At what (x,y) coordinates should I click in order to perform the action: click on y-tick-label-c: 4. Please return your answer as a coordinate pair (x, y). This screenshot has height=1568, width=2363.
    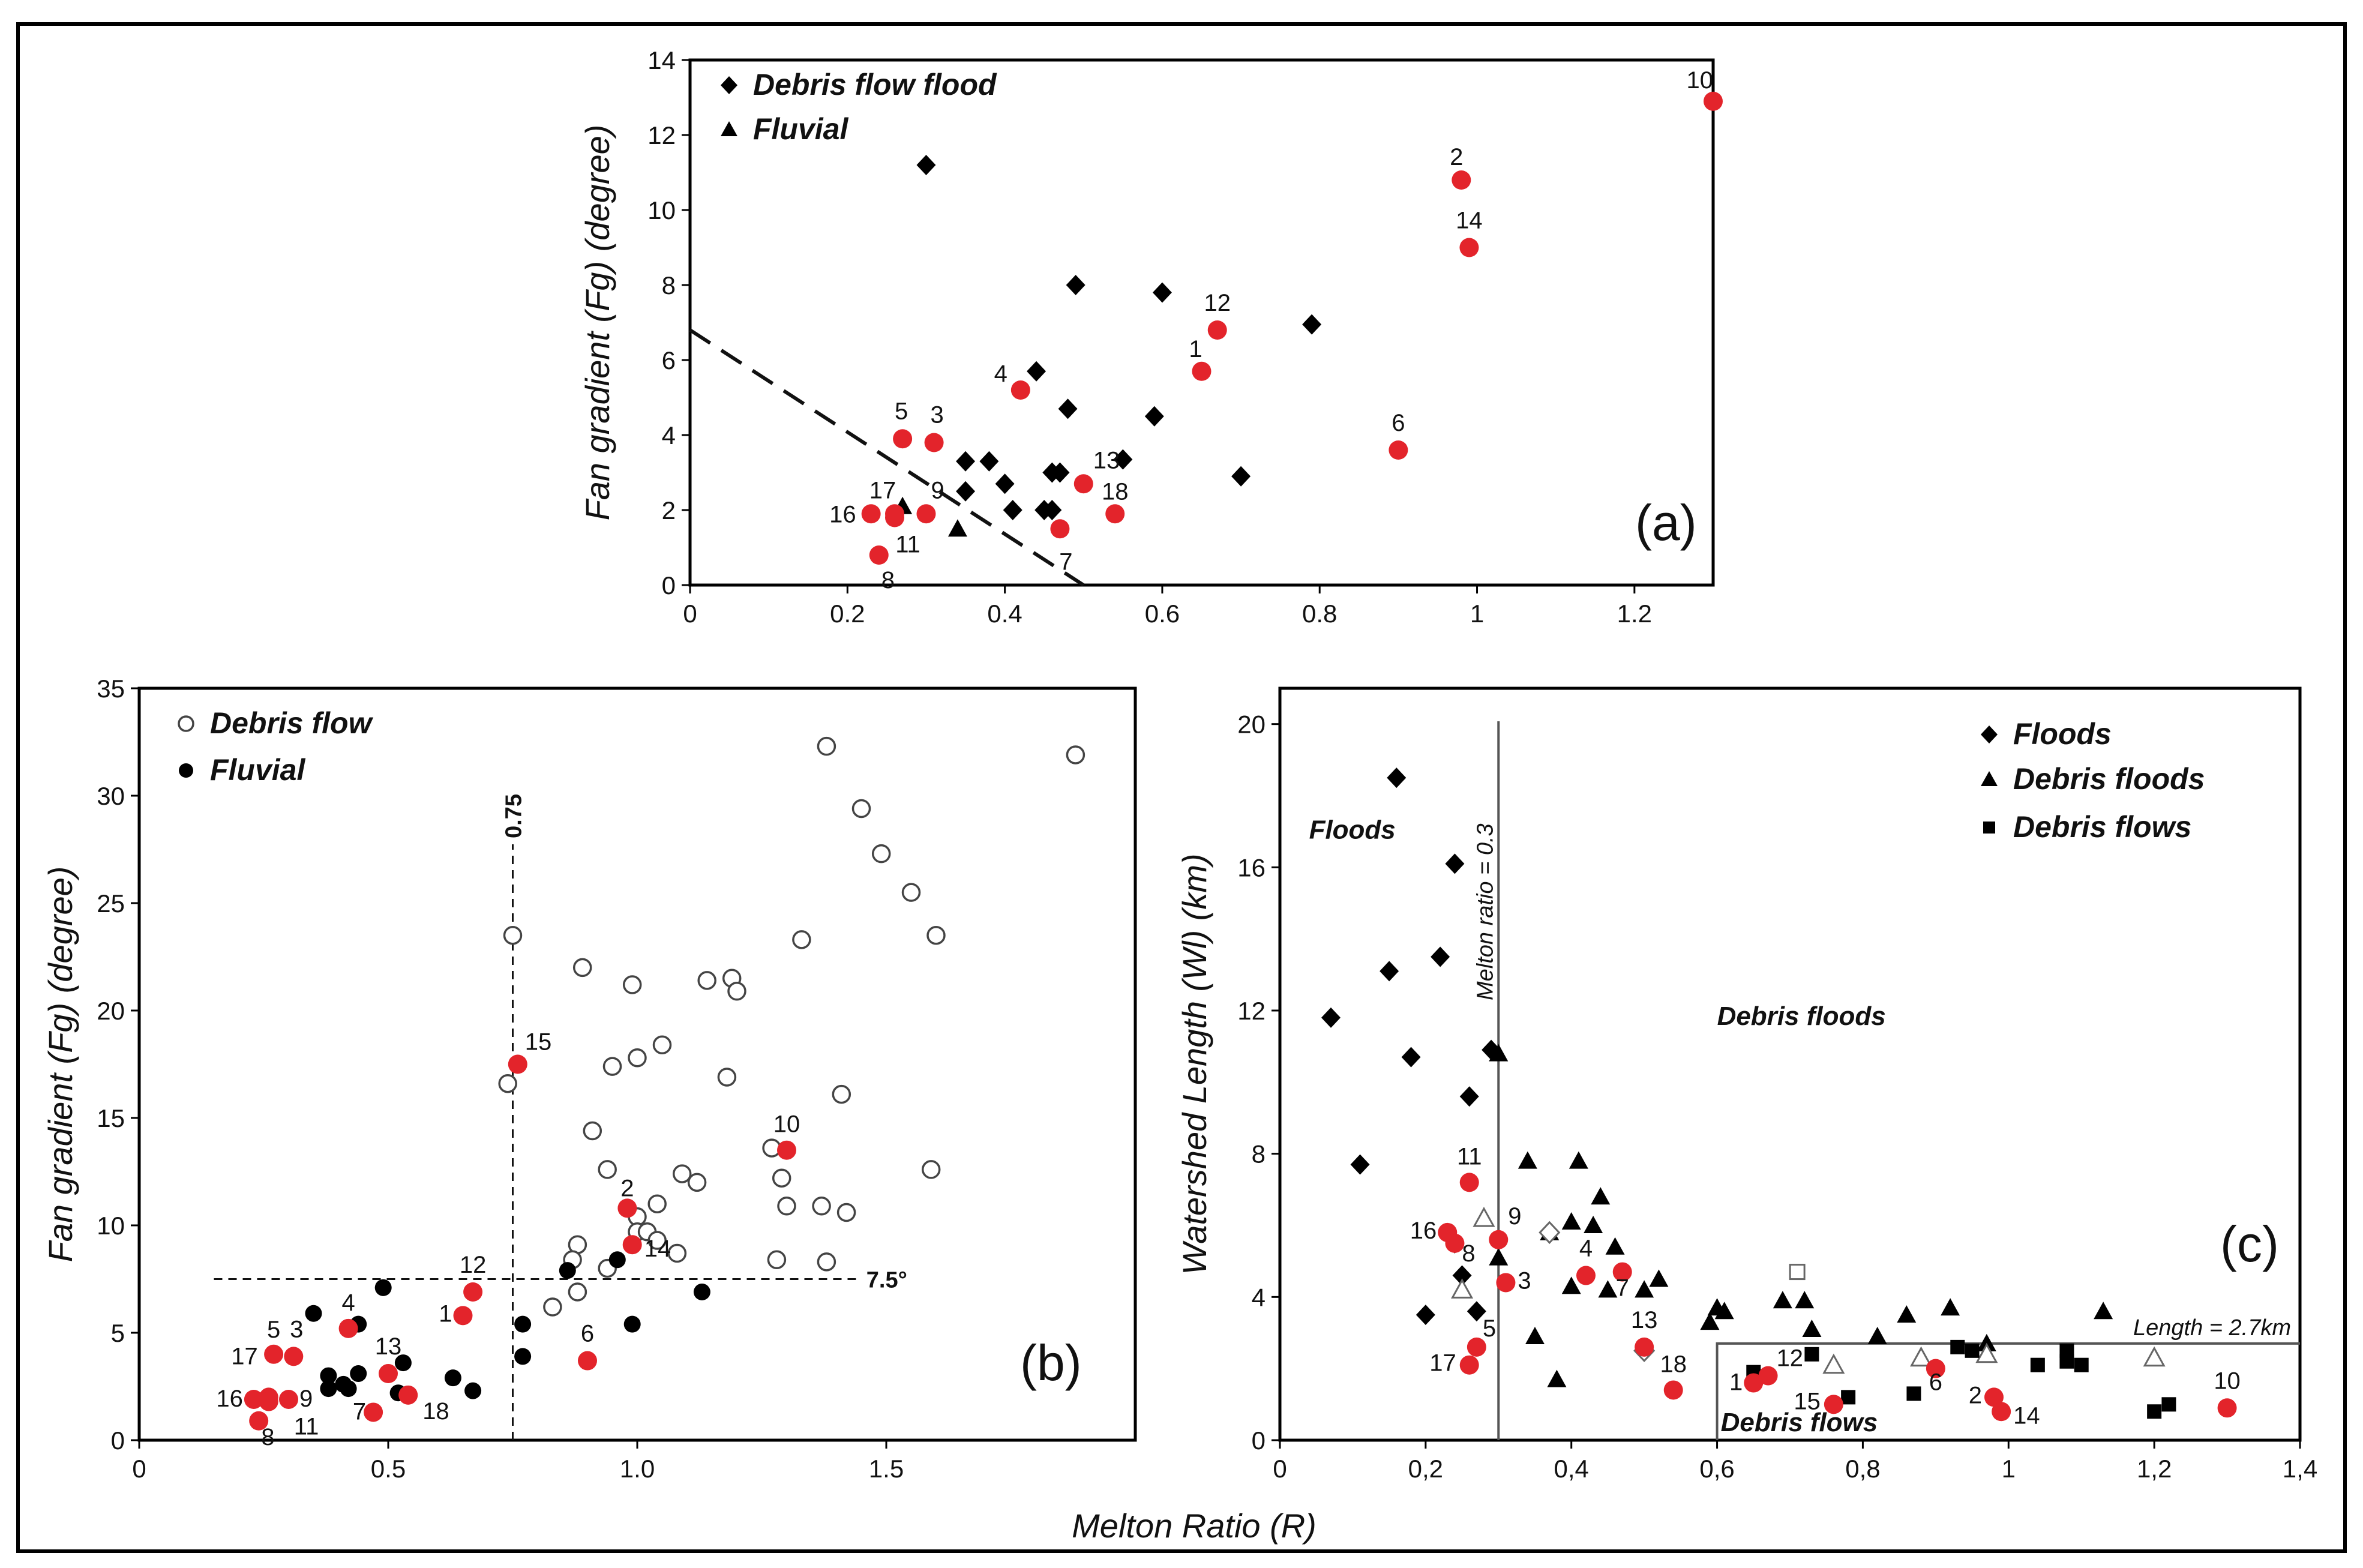
    Looking at the image, I should click on (1259, 1297).